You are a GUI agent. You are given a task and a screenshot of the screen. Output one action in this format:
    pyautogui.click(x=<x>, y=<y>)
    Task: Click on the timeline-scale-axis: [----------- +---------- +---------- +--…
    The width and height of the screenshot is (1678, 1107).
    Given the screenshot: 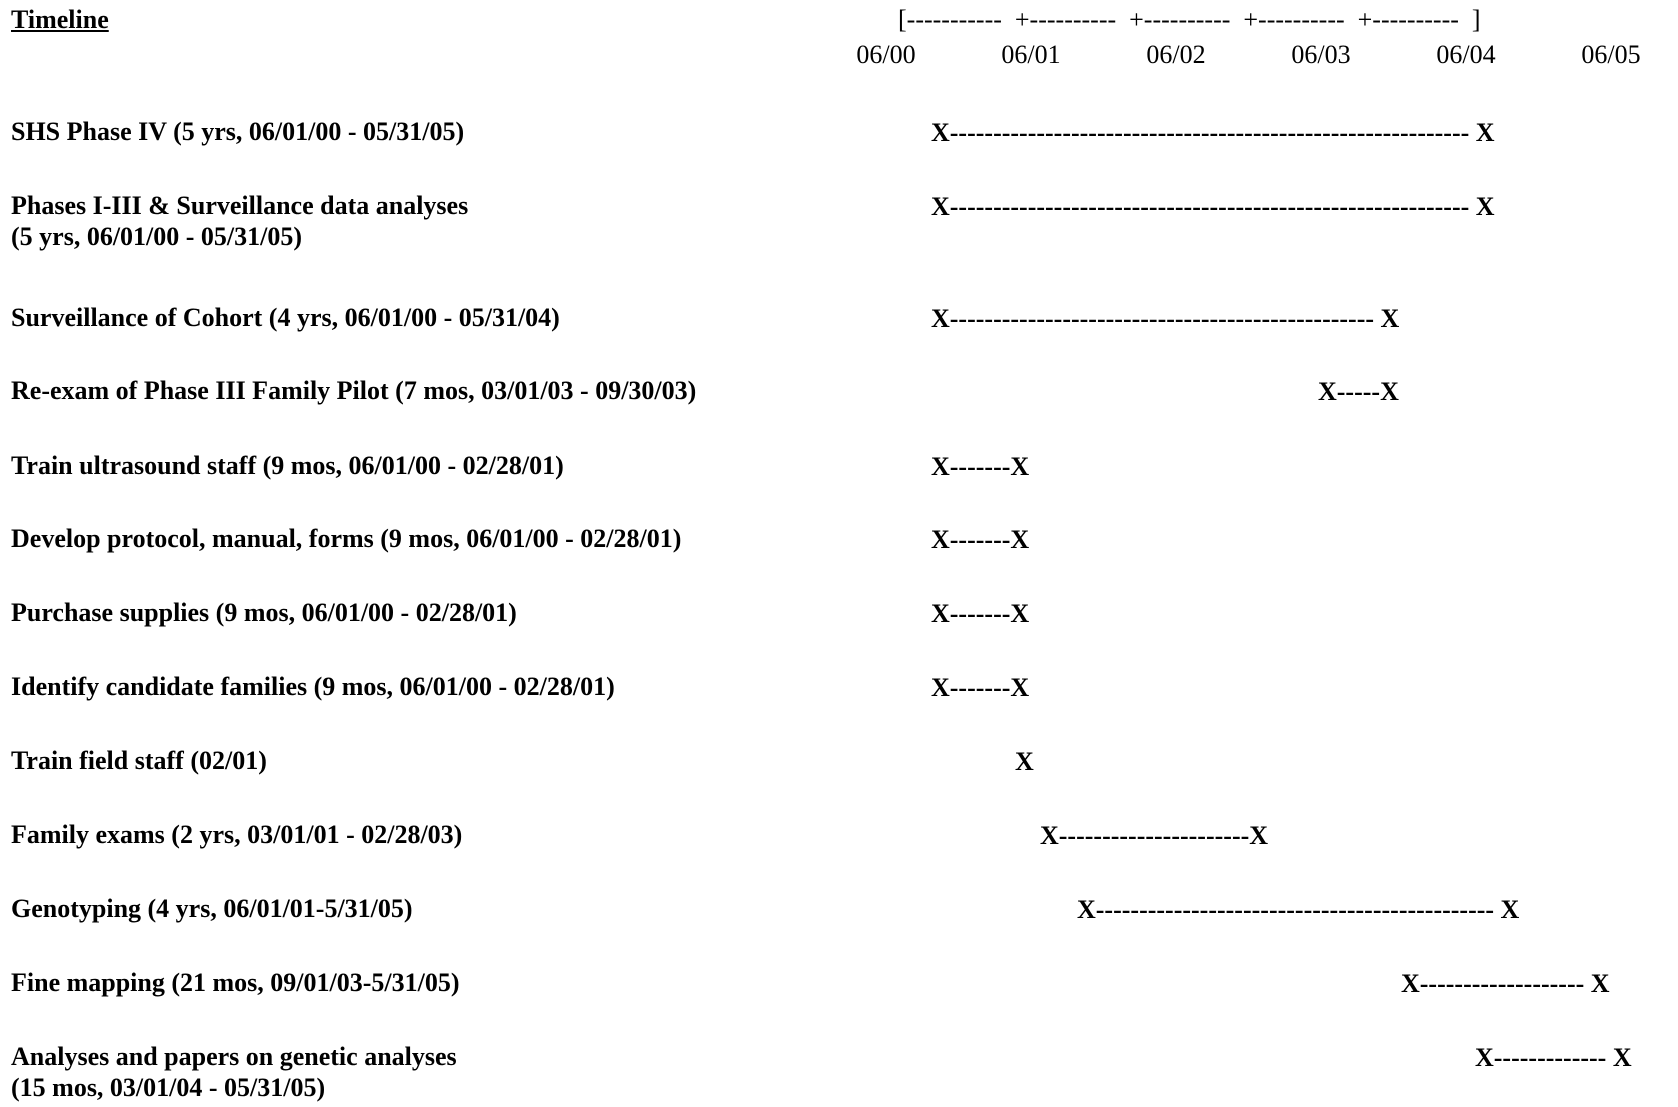 What is the action you would take?
    pyautogui.click(x=1189, y=19)
    